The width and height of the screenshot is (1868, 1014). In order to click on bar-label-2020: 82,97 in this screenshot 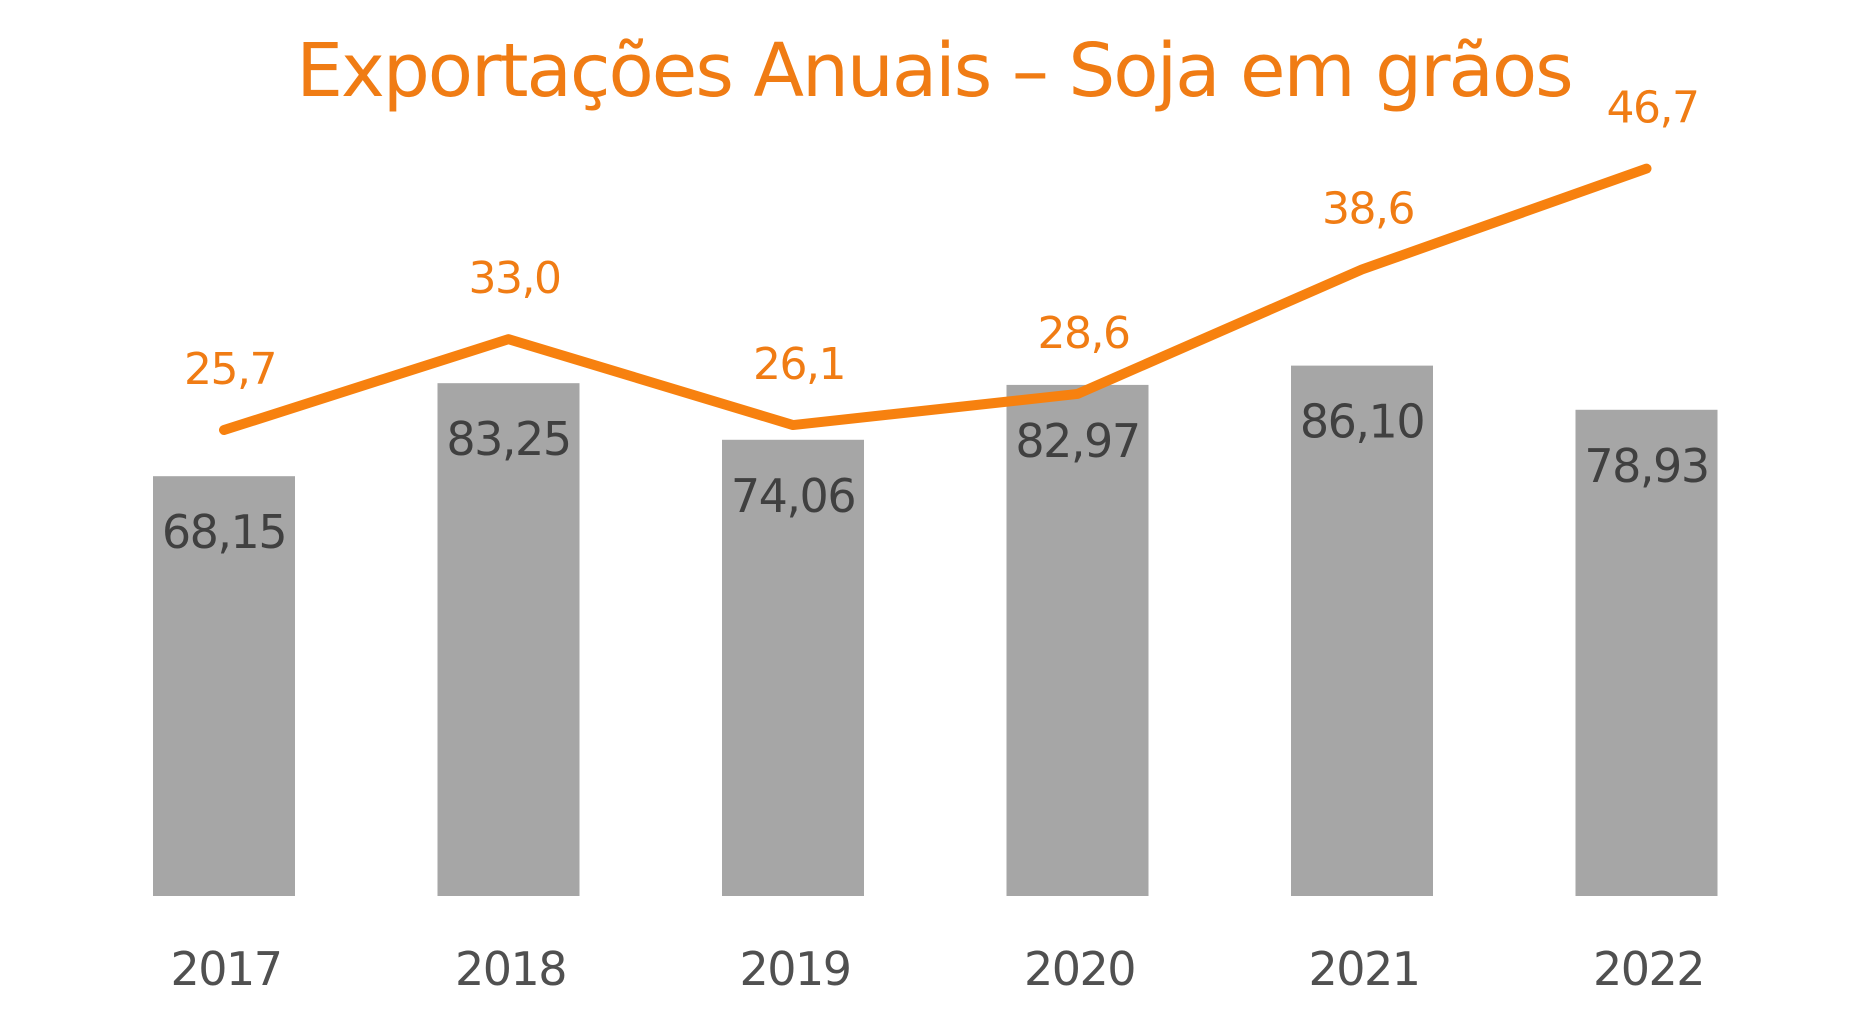, I will do `click(1077, 441)`.